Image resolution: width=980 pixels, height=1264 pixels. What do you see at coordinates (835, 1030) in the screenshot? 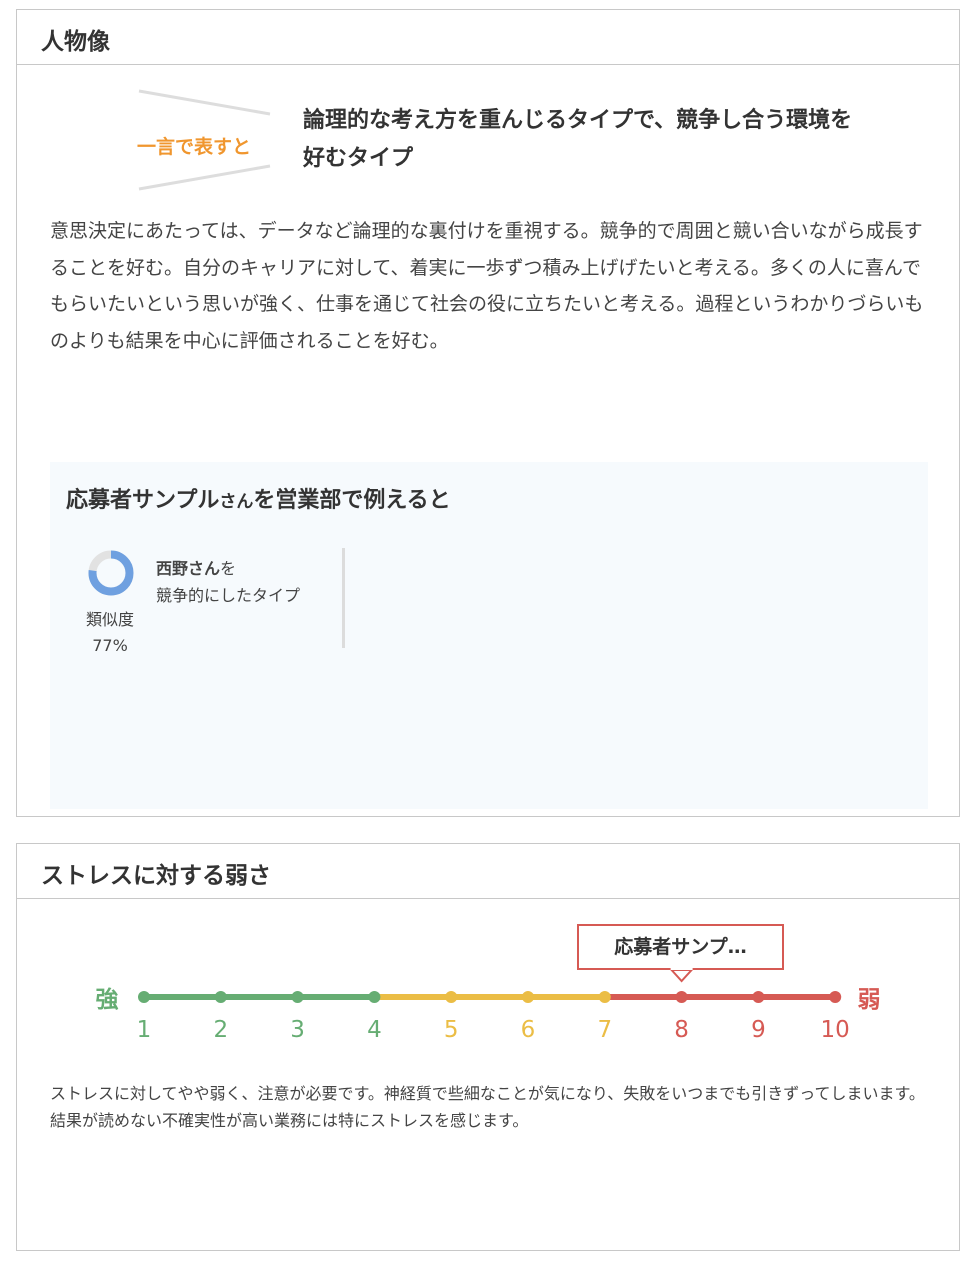
I see `scale-tick-label: 10` at bounding box center [835, 1030].